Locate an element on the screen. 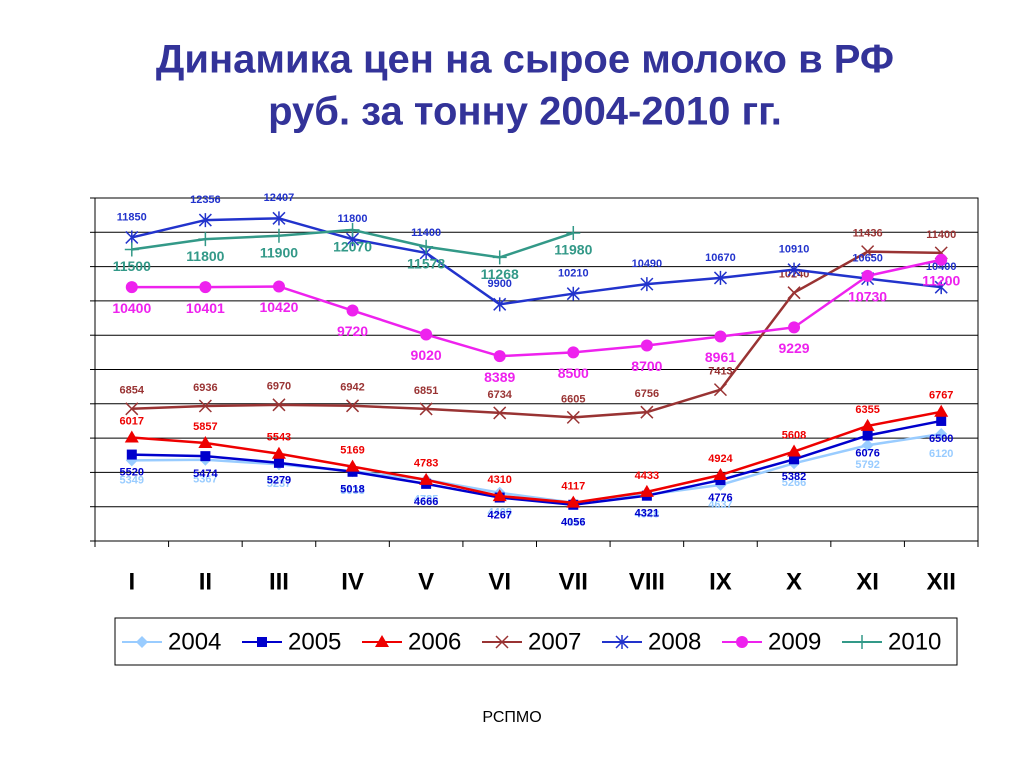  x-tick-label: XI is located at coordinates (867, 581).